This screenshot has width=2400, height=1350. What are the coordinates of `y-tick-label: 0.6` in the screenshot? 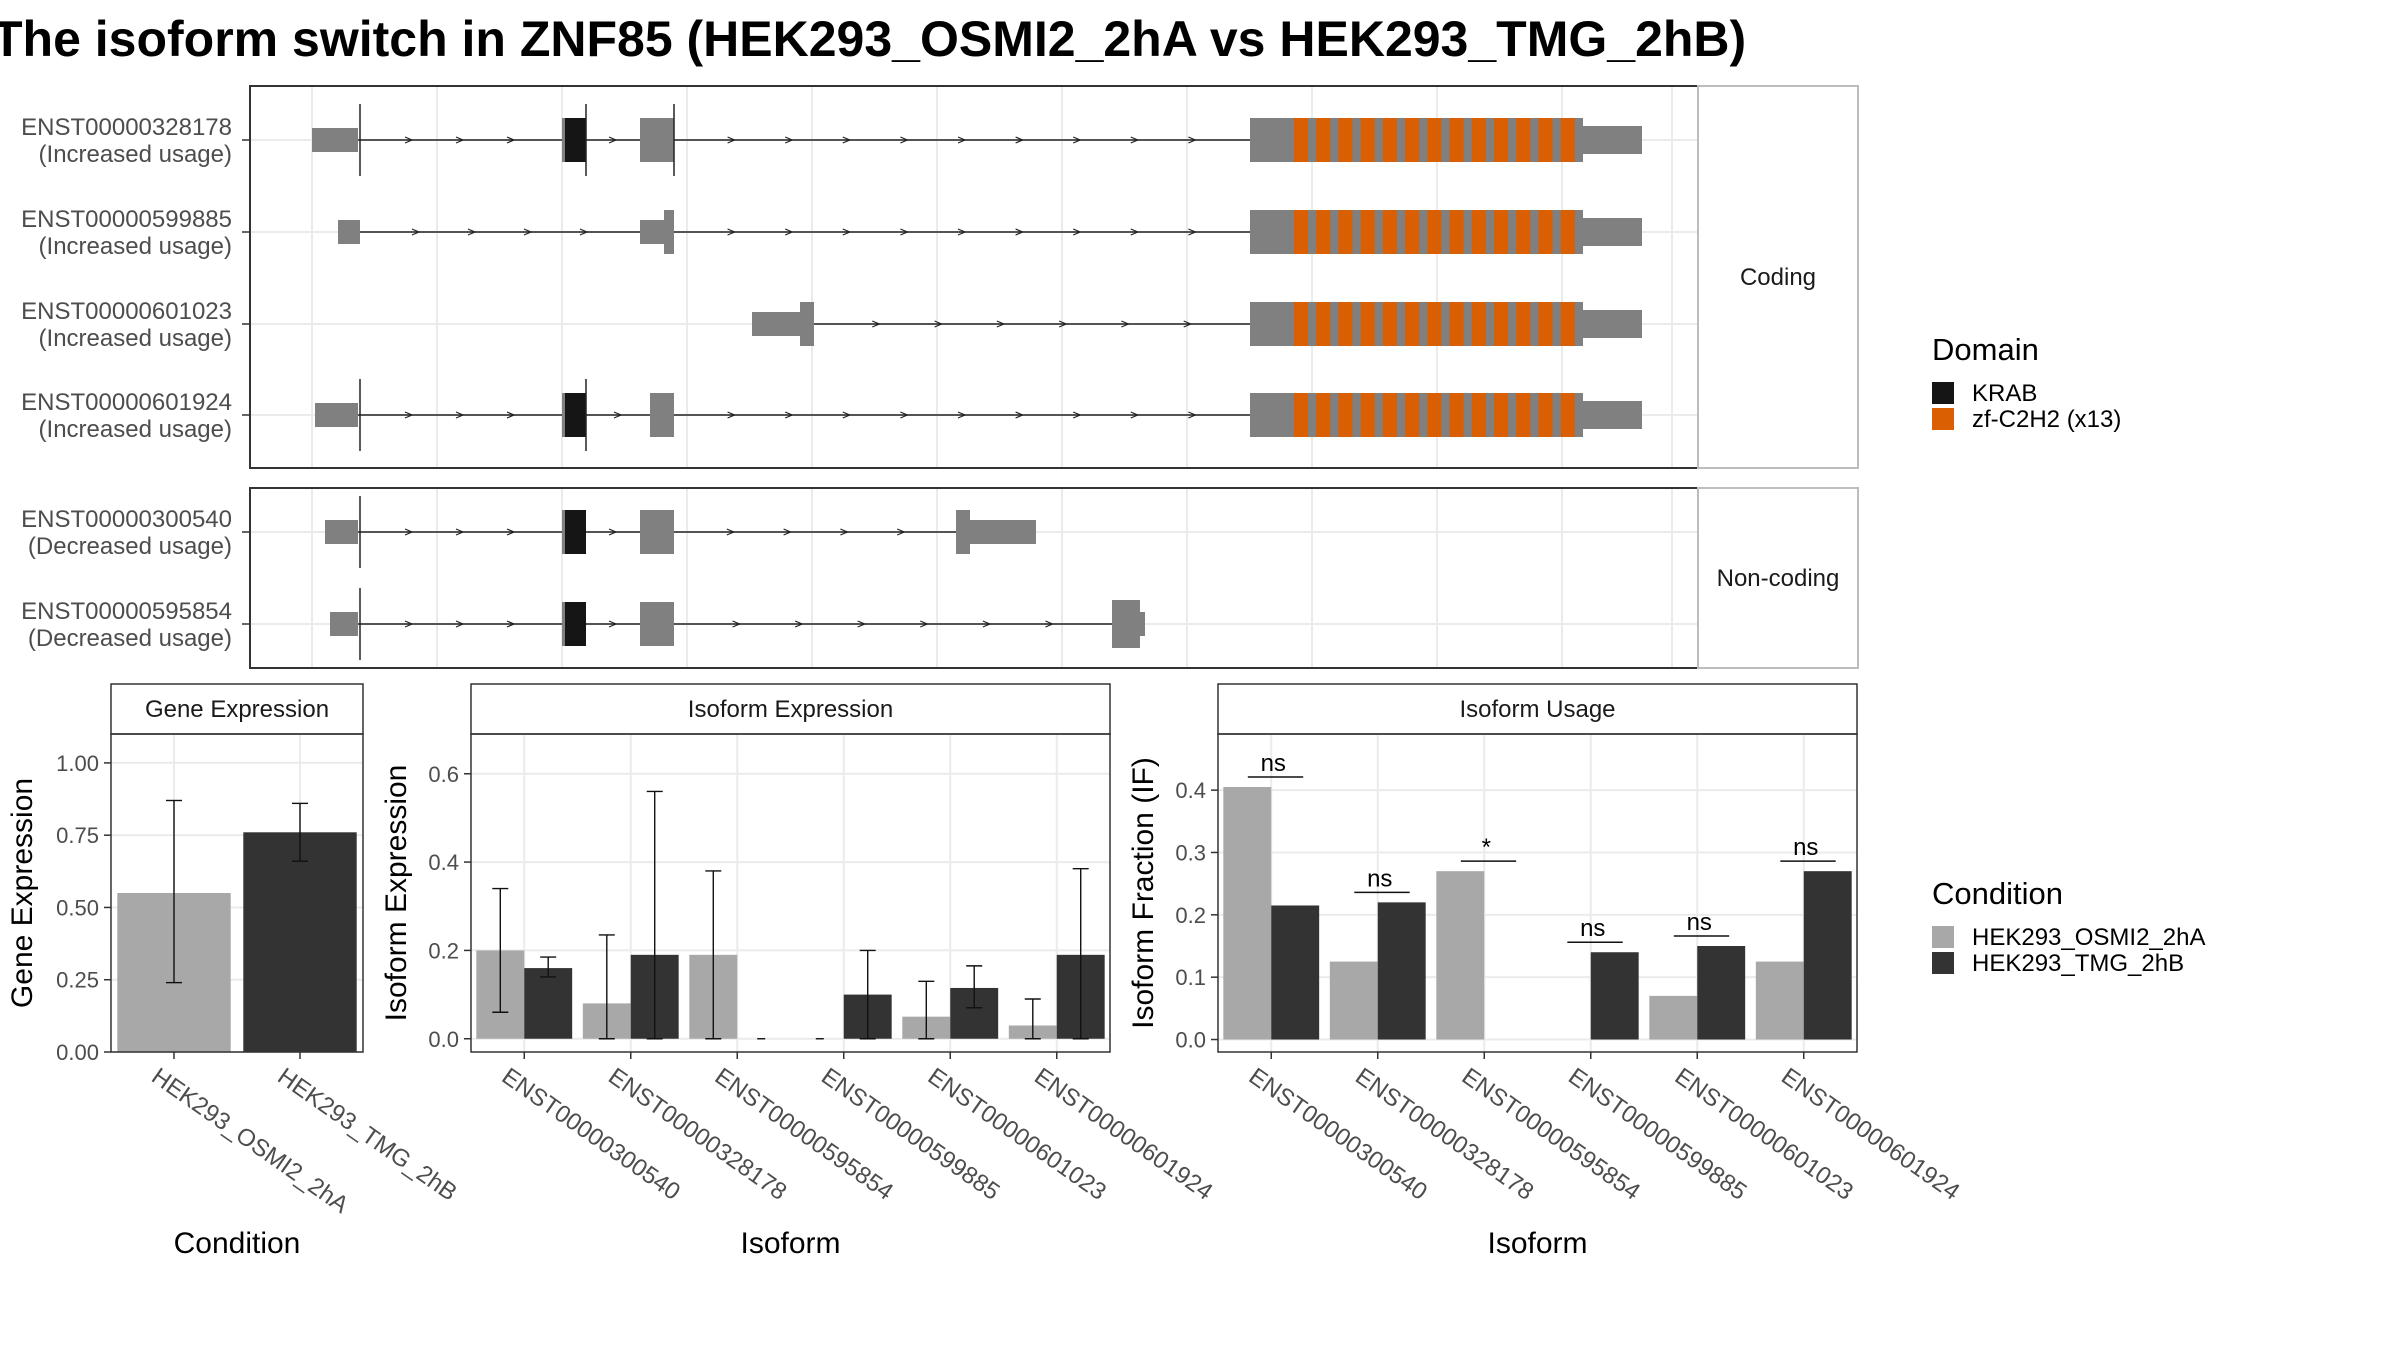 It's located at (443, 774).